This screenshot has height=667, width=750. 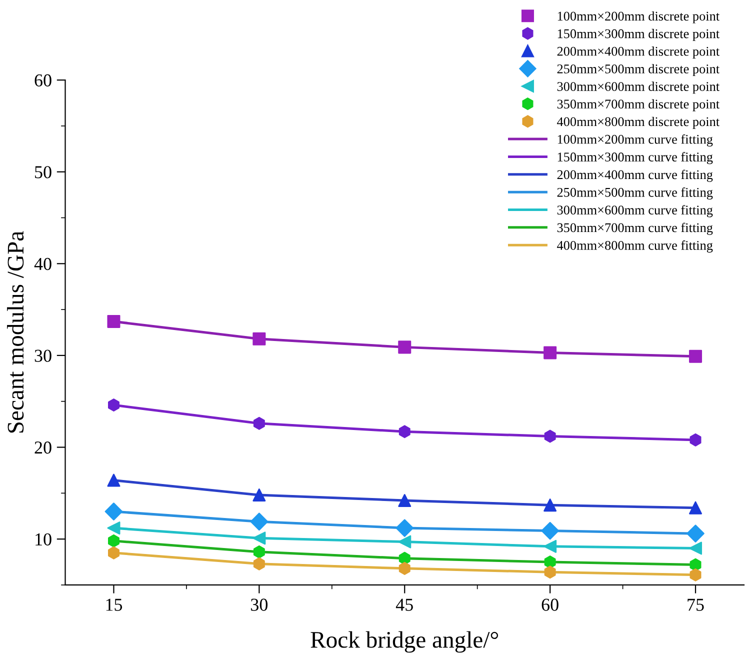 I want to click on y-tick-label: 20, so click(x=43, y=448).